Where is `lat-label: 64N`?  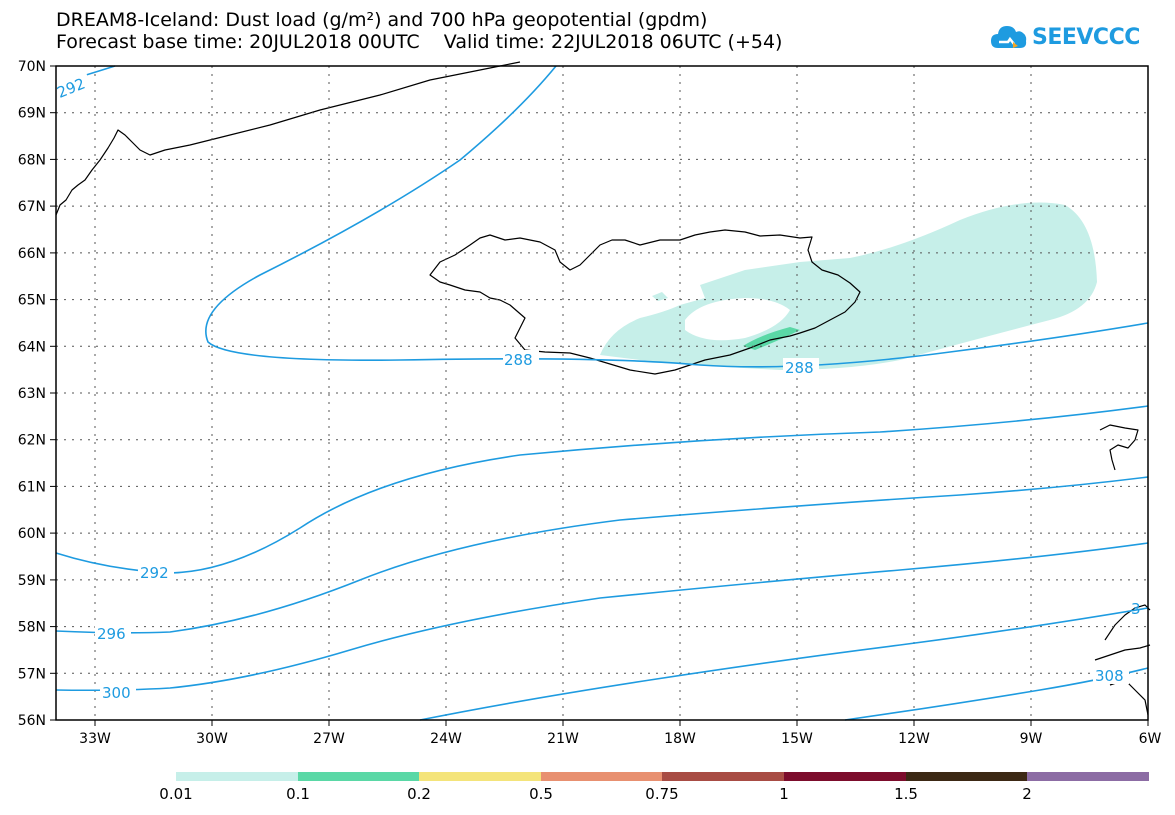
lat-label: 64N is located at coordinates (32, 347).